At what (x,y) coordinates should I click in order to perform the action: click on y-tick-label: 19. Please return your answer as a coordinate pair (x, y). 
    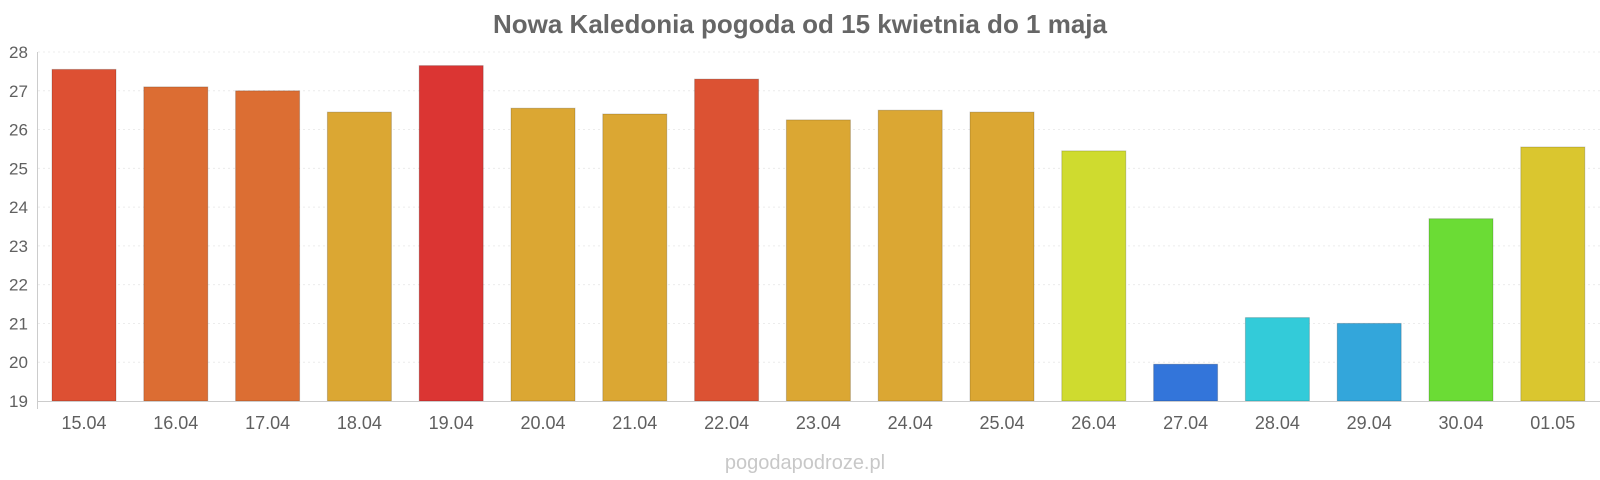
    Looking at the image, I should click on (18, 401).